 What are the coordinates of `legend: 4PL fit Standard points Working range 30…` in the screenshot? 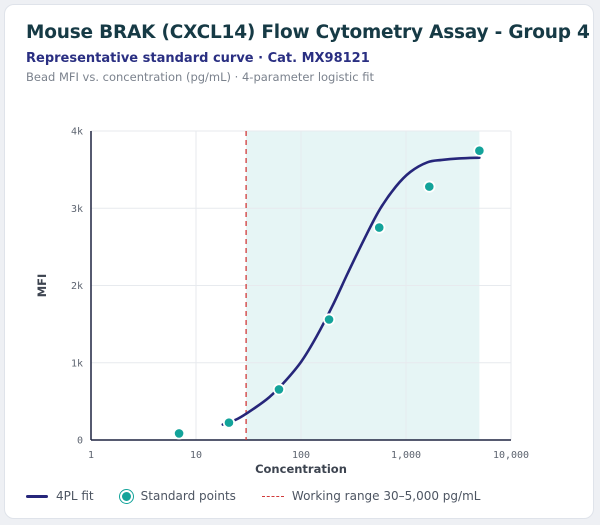 It's located at (266, 496).